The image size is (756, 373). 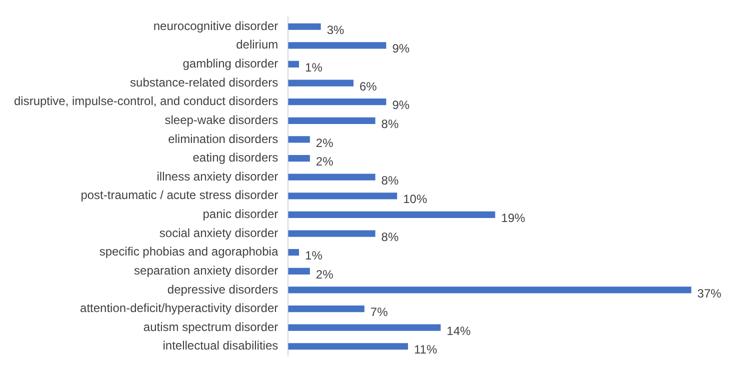 What do you see at coordinates (513, 218) in the screenshot?
I see `data-label: 19%` at bounding box center [513, 218].